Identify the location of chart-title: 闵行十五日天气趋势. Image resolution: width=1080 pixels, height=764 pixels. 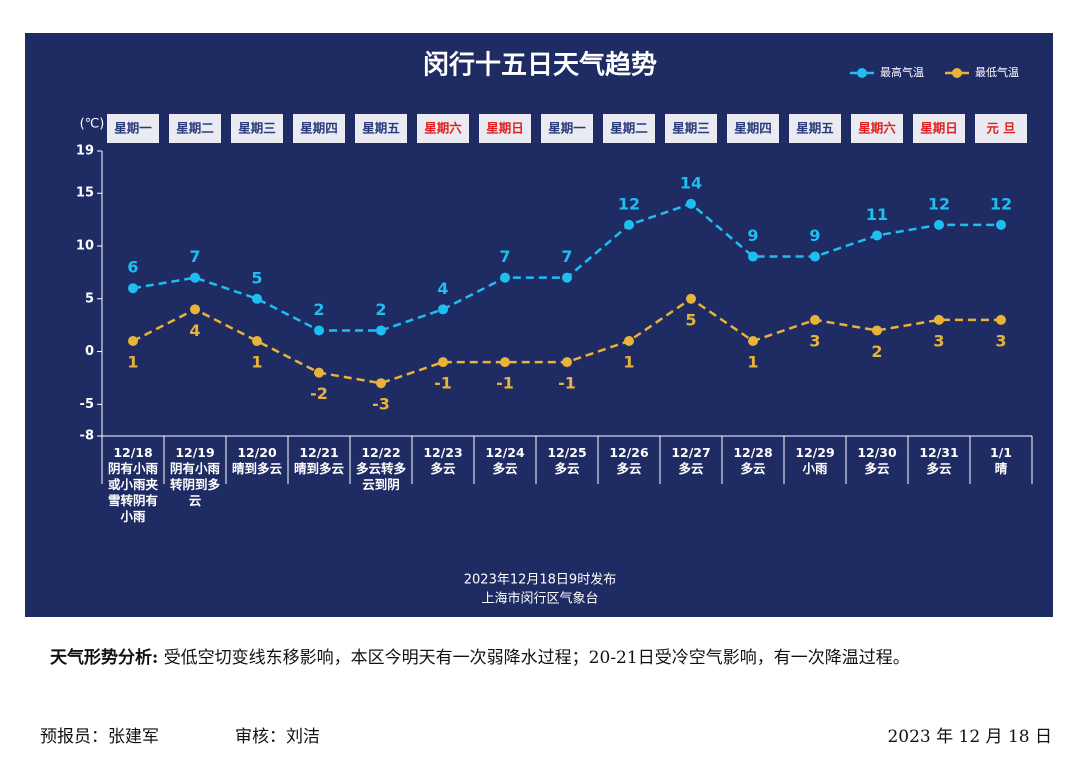
(540, 65).